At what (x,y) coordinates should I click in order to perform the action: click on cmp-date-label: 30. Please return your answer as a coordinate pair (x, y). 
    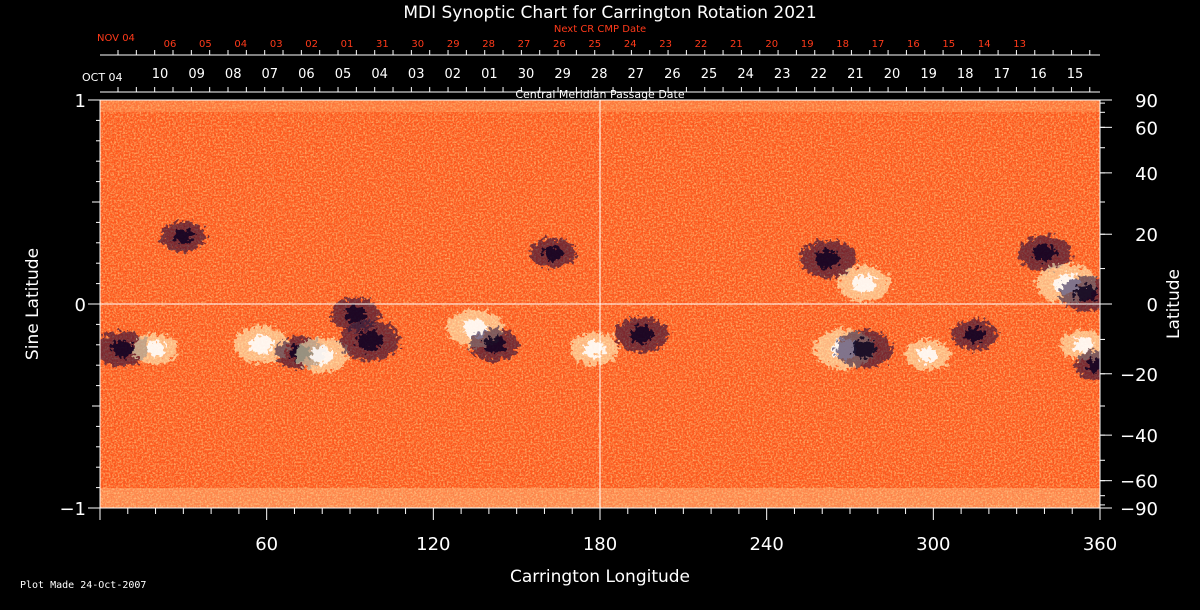
    Looking at the image, I should click on (526, 74).